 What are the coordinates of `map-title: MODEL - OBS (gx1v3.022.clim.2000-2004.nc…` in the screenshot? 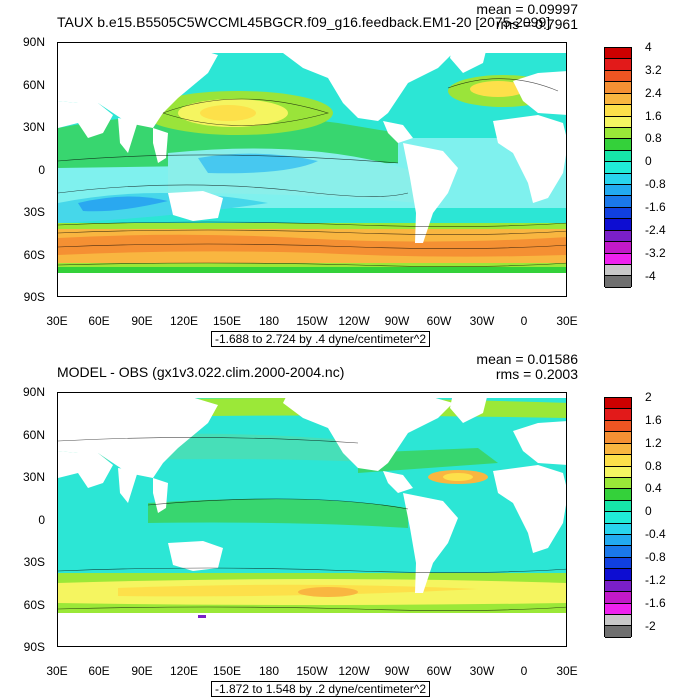 It's located at (201, 372).